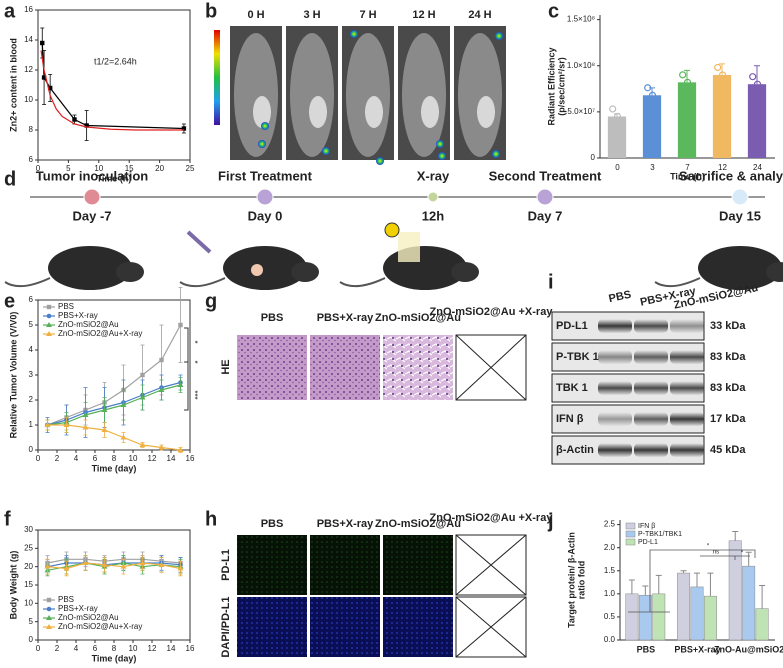 Image resolution: width=783 pixels, height=668 pixels. What do you see at coordinates (31, 374) in the screenshot?
I see `y-tick-label: 3` at bounding box center [31, 374].